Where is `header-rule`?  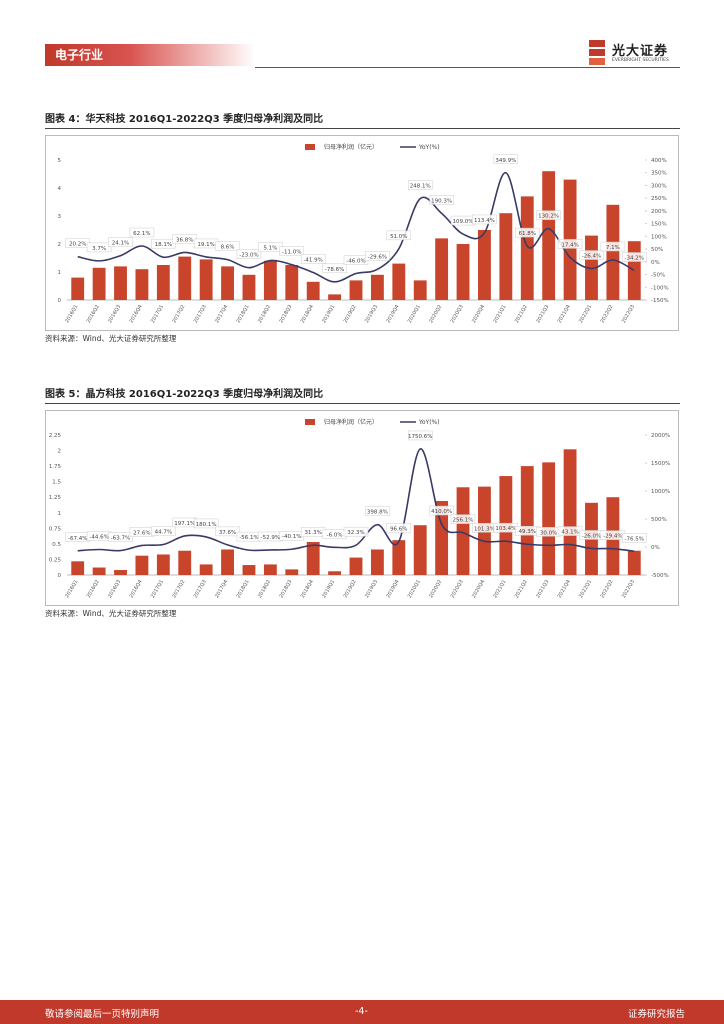
header-rule is located at coordinates (467, 67).